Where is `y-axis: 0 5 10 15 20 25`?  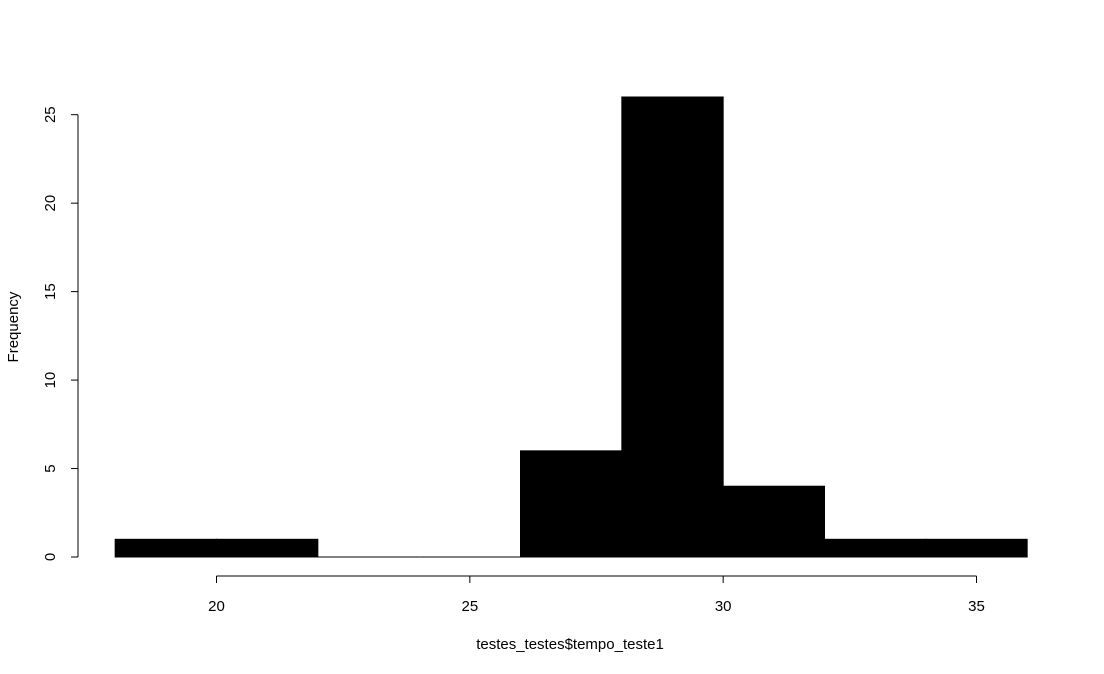 y-axis: 0 5 10 15 20 25 is located at coordinates (60, 333).